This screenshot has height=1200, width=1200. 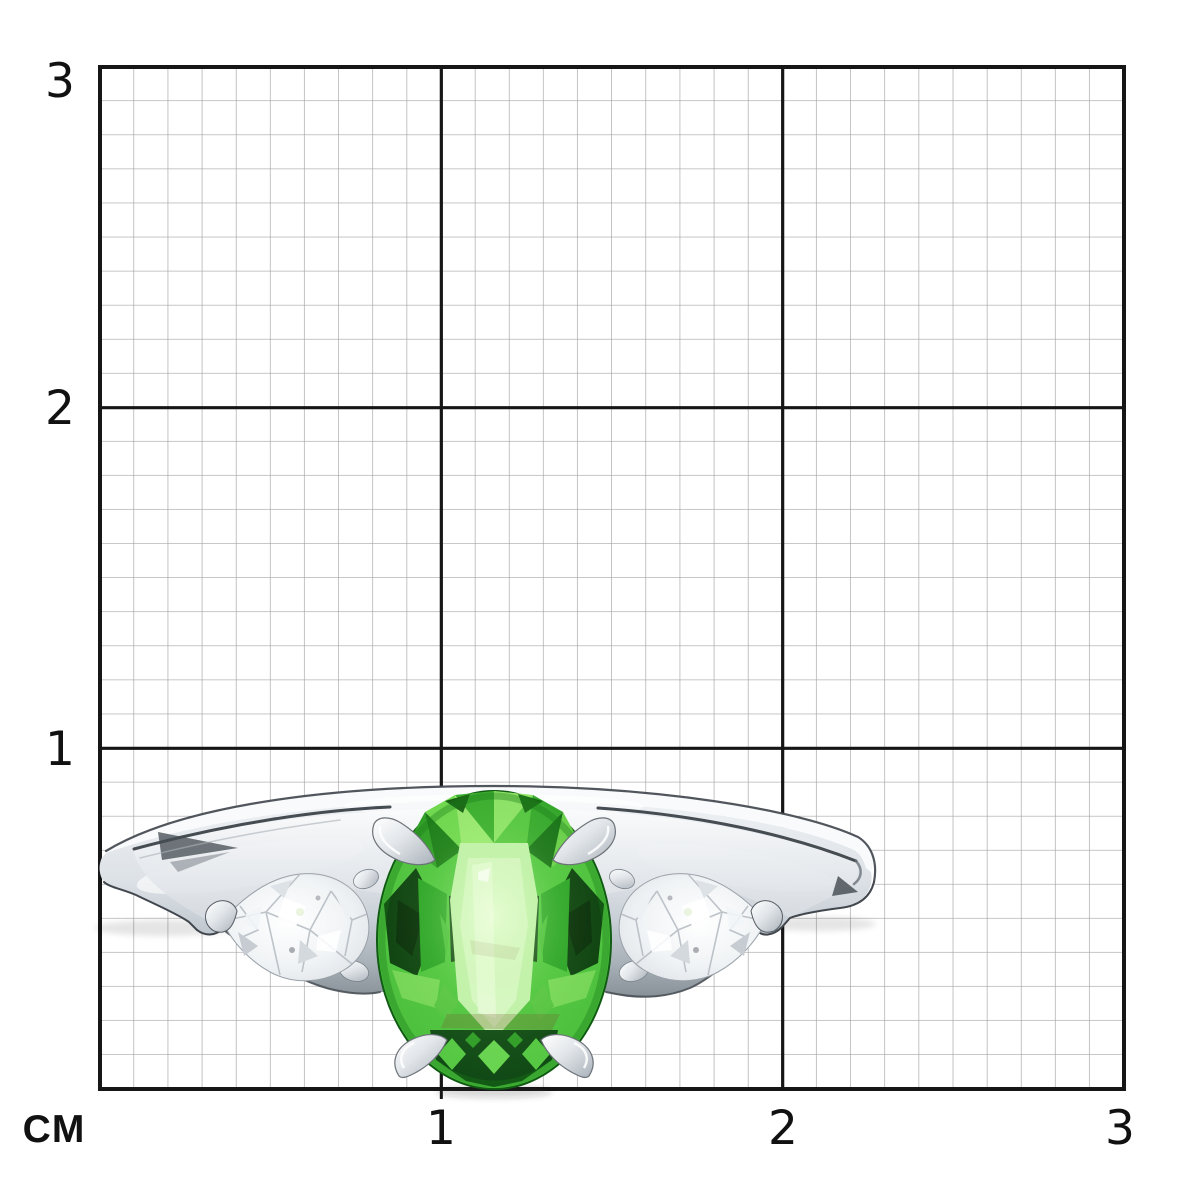 What do you see at coordinates (60, 749) in the screenshot?
I see `y-axis-label-1: 1` at bounding box center [60, 749].